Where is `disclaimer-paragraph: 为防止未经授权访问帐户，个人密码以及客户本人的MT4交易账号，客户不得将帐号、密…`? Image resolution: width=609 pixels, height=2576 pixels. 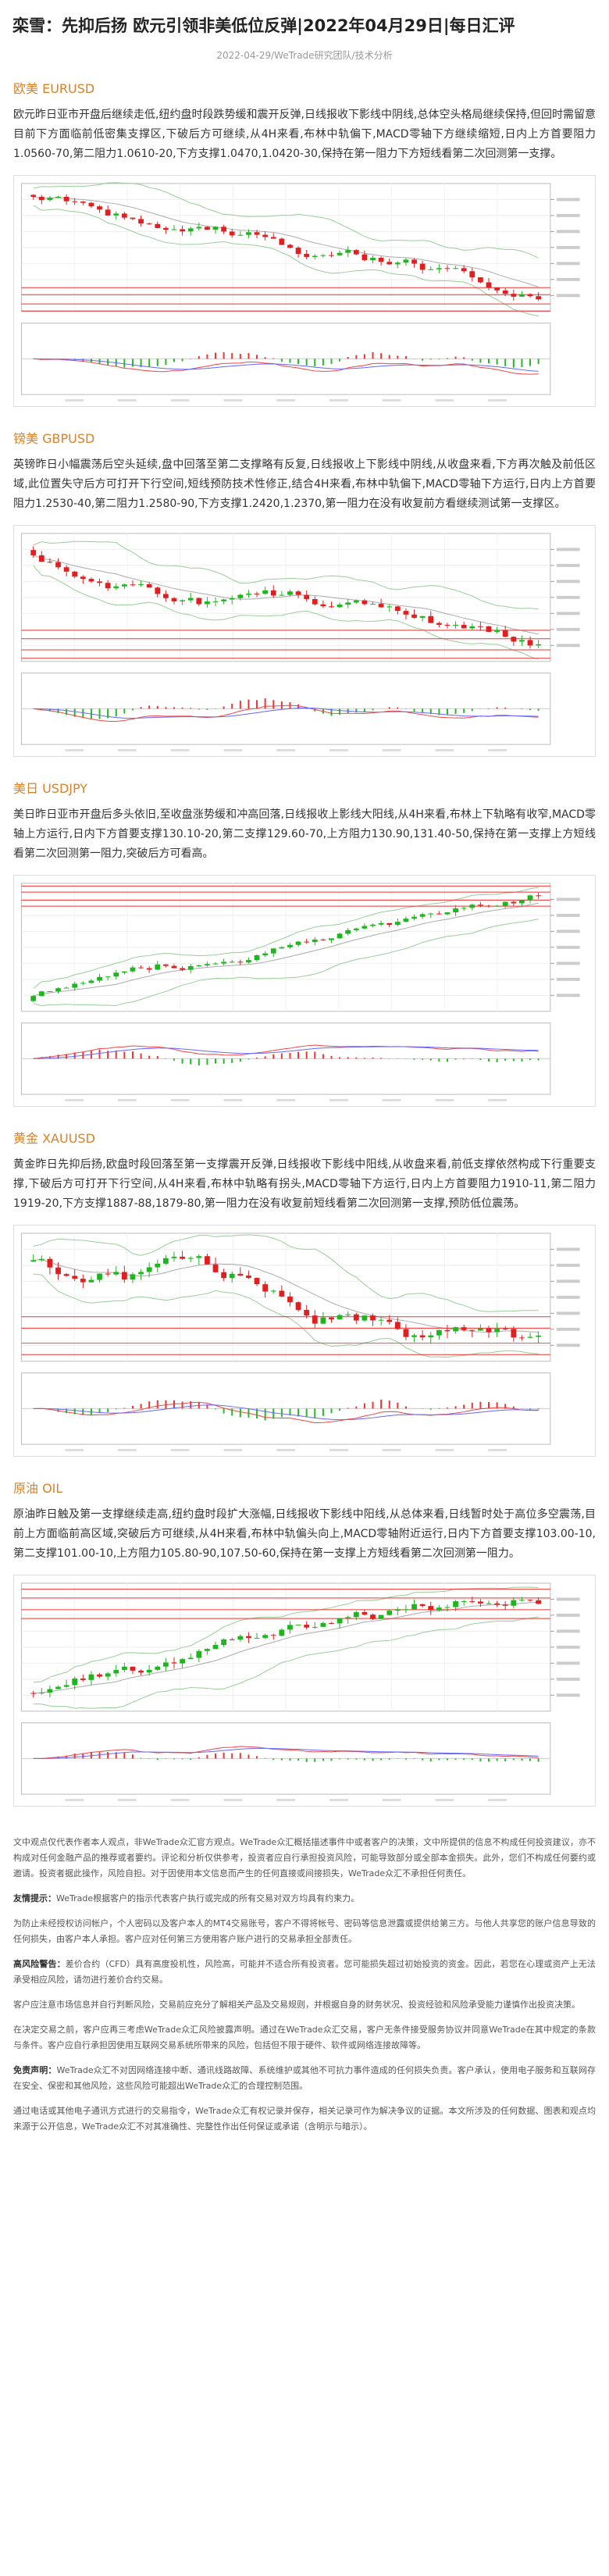 disclaimer-paragraph: 为防止未经授权访问帐户，个人密码以及客户本人的MT4交易账号，客户不得将帐号、密… is located at coordinates (304, 1931).